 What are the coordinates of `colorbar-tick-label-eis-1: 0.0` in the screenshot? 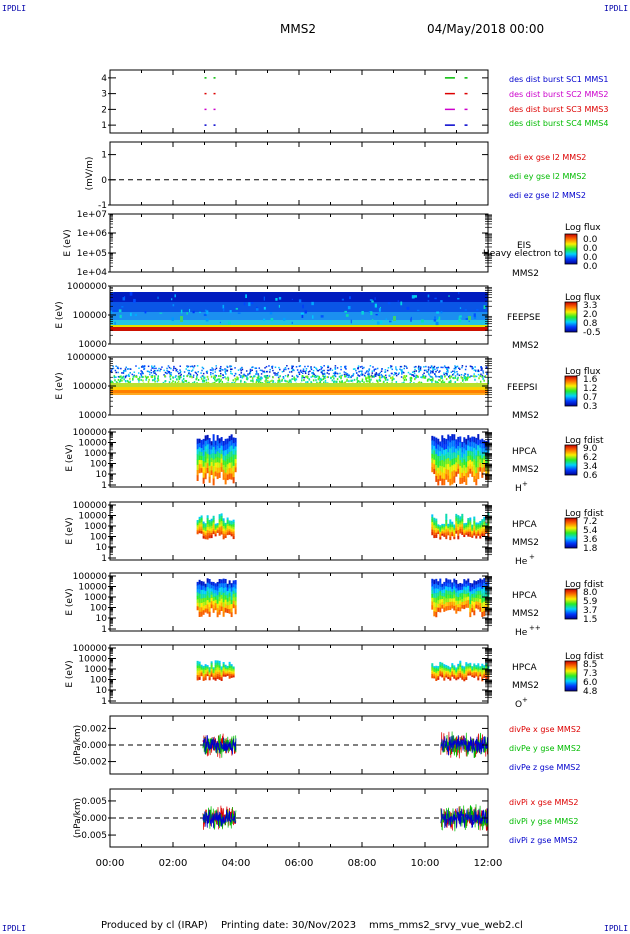 It's located at (590, 249).